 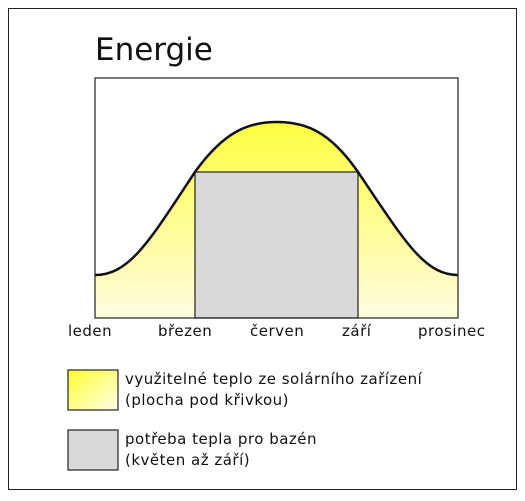 I want to click on axis-label: prosinec, so click(x=452, y=331).